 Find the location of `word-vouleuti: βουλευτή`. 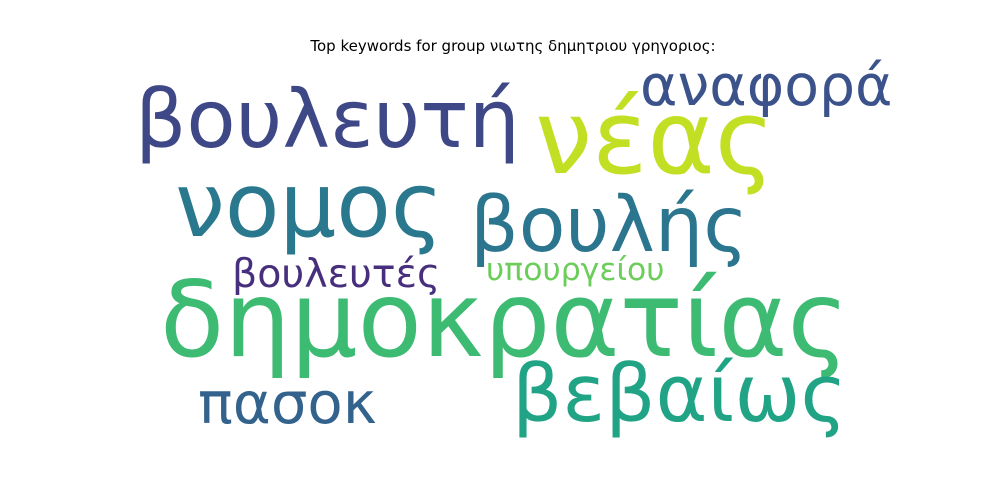

word-vouleuti: βουλευτή is located at coordinates (327, 120).